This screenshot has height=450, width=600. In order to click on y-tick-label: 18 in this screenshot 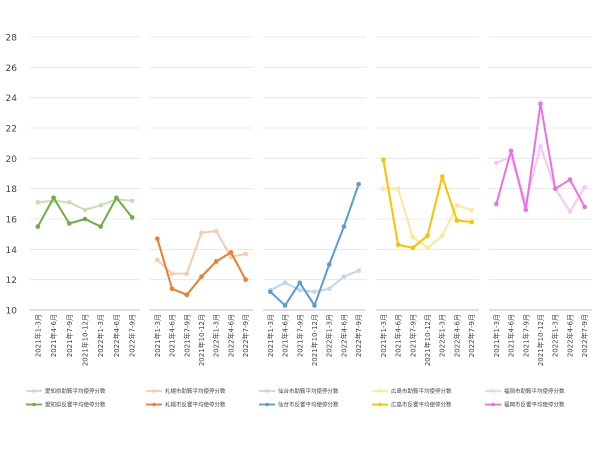, I will do `click(12, 190)`.